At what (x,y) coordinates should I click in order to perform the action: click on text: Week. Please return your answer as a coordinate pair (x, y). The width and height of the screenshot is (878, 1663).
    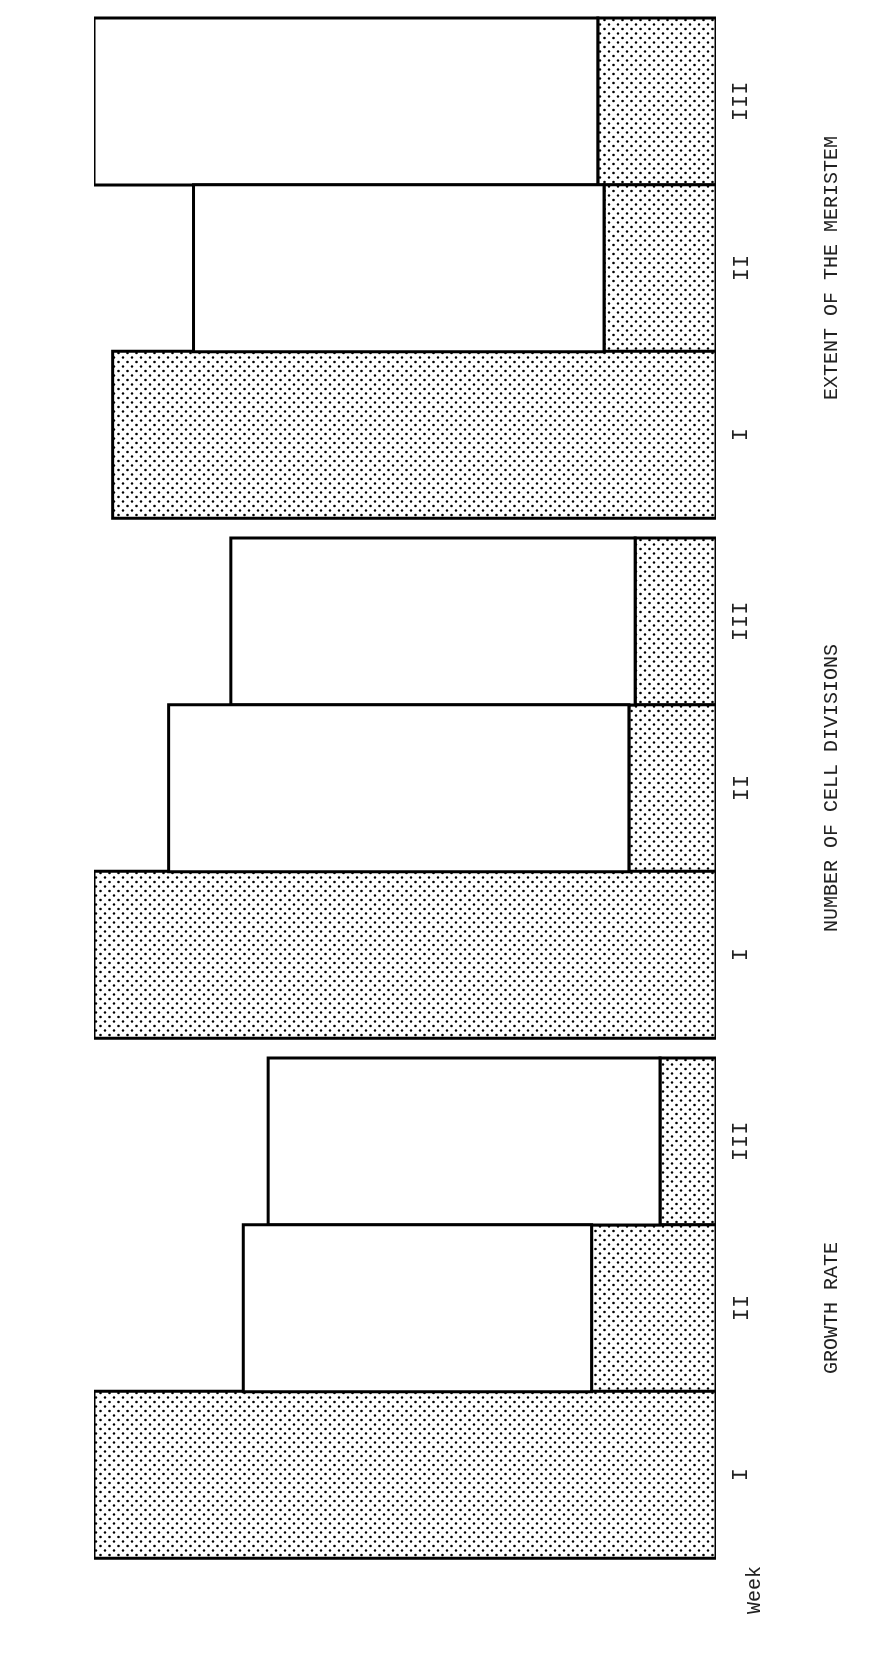
    Looking at the image, I should click on (754, 1590).